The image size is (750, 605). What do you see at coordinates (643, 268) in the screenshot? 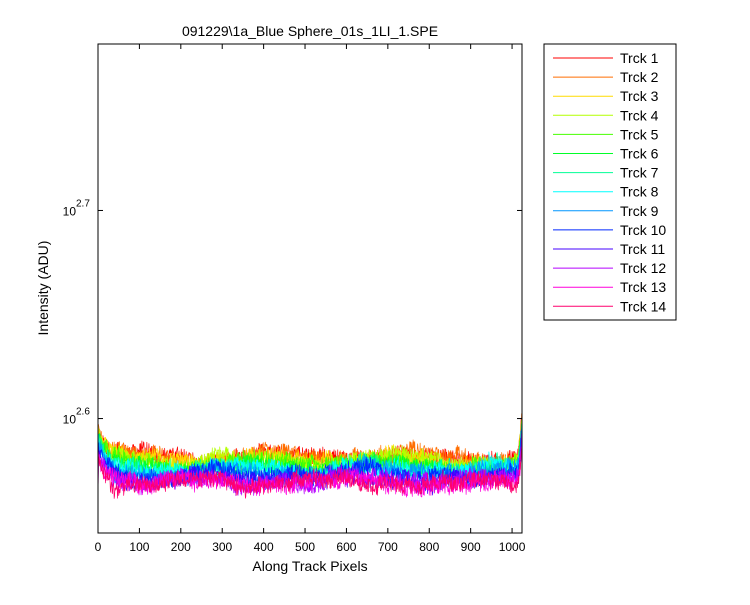
I see `legend-label: Trck 12` at bounding box center [643, 268].